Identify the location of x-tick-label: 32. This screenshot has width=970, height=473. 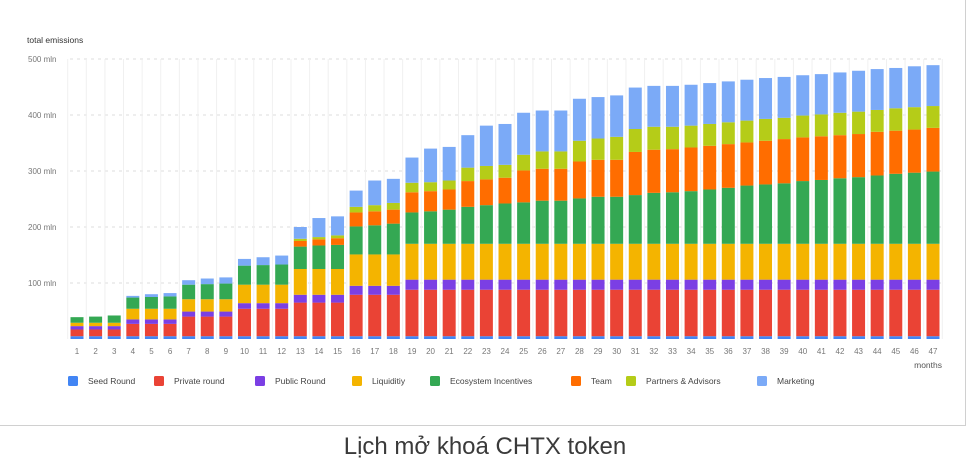
(653, 351).